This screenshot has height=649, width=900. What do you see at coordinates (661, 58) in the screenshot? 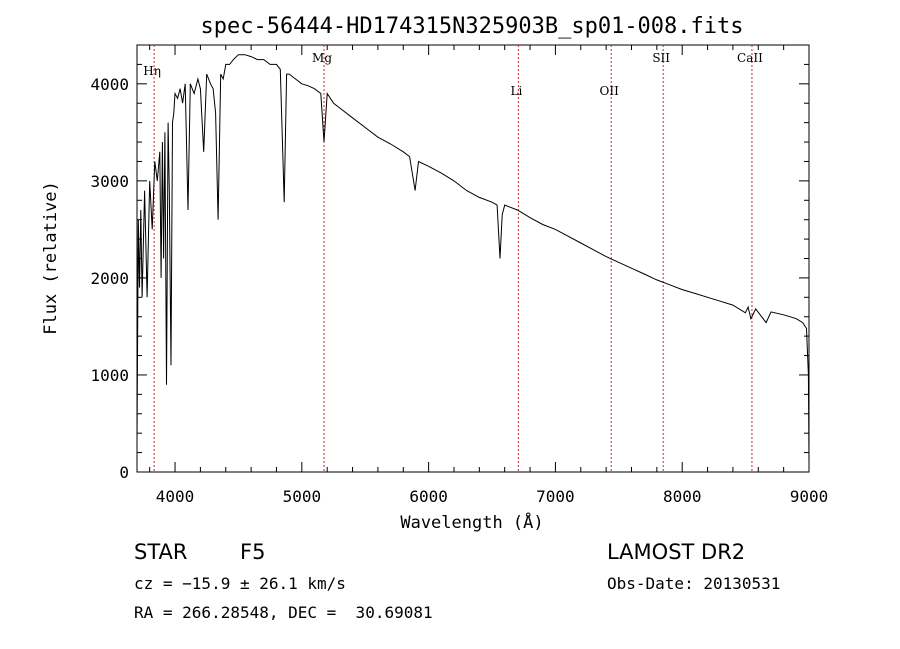
I see `marker-label-sii: SII` at bounding box center [661, 58].